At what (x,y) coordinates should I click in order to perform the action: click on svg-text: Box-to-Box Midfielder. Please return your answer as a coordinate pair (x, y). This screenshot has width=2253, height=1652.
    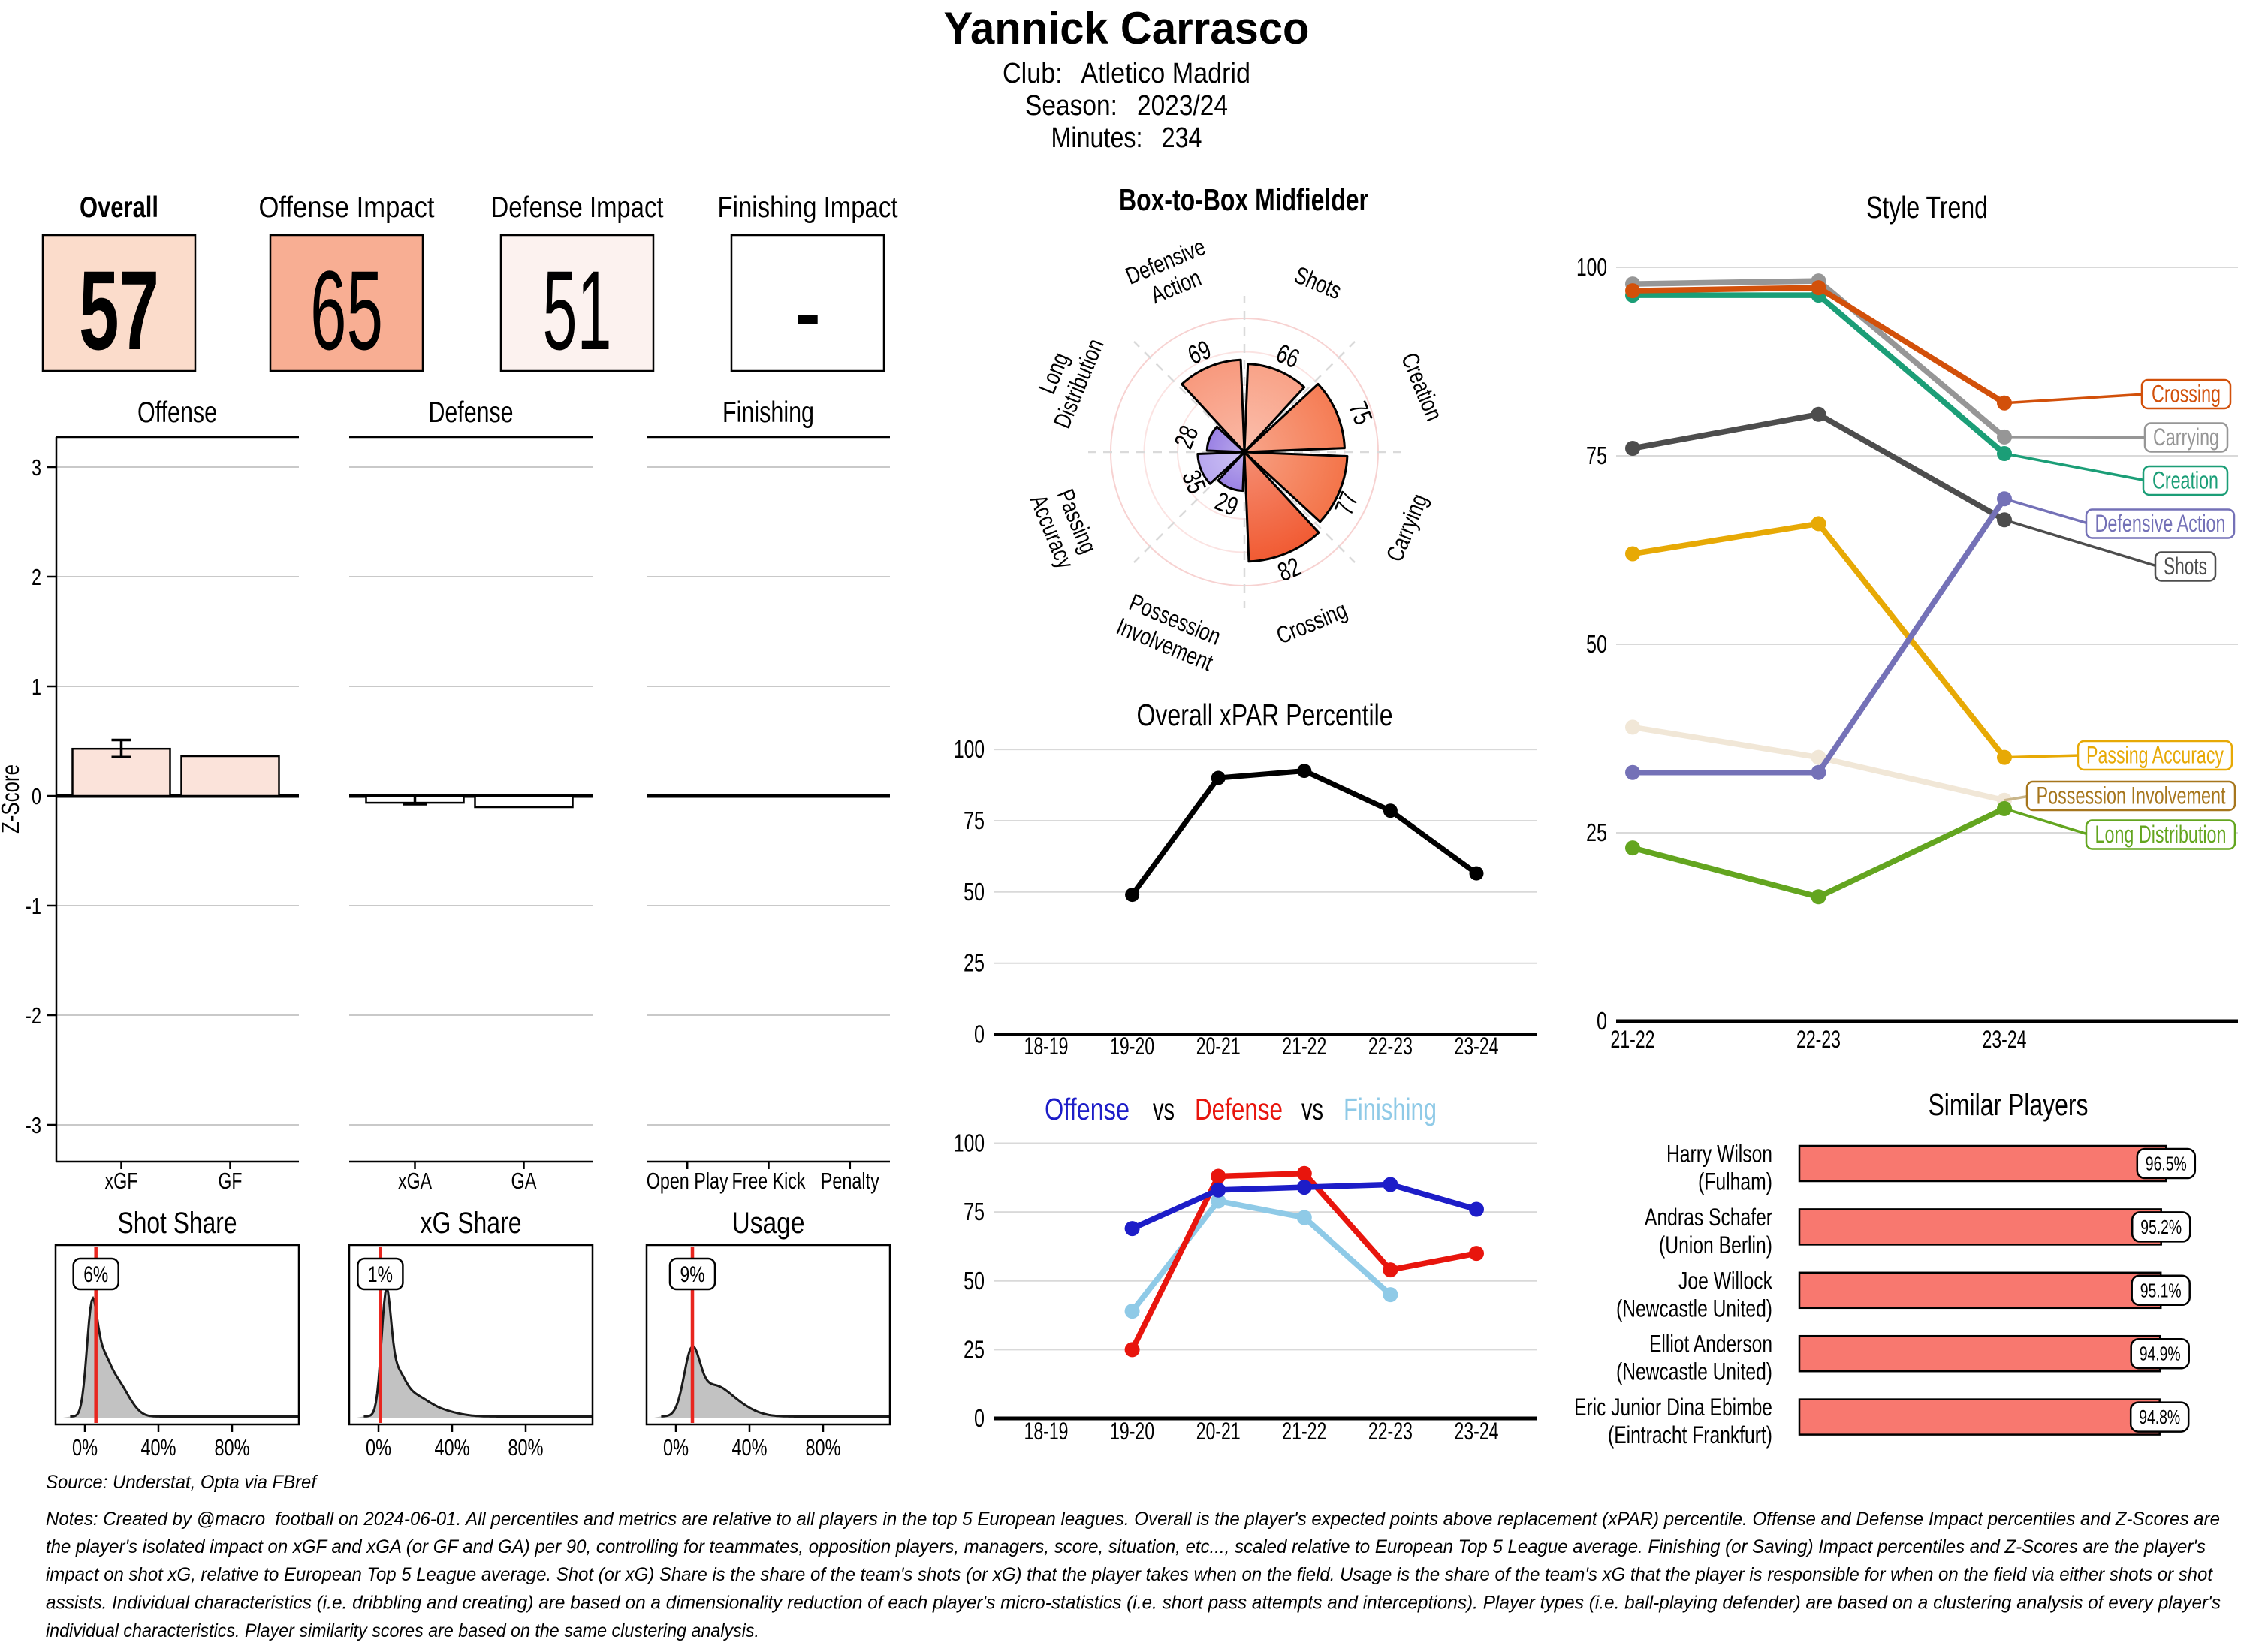
    Looking at the image, I should click on (1244, 199).